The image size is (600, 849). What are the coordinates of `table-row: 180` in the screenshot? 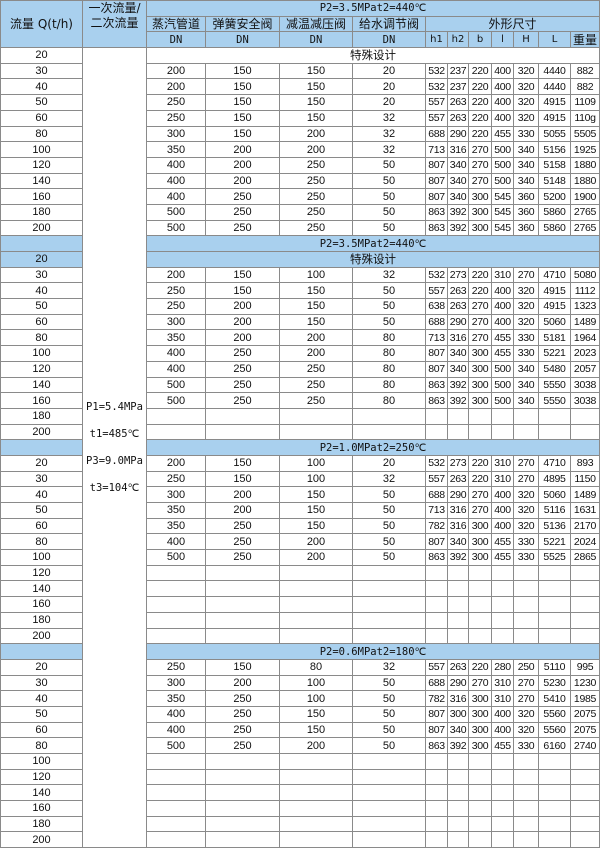 It's located at (300, 416).